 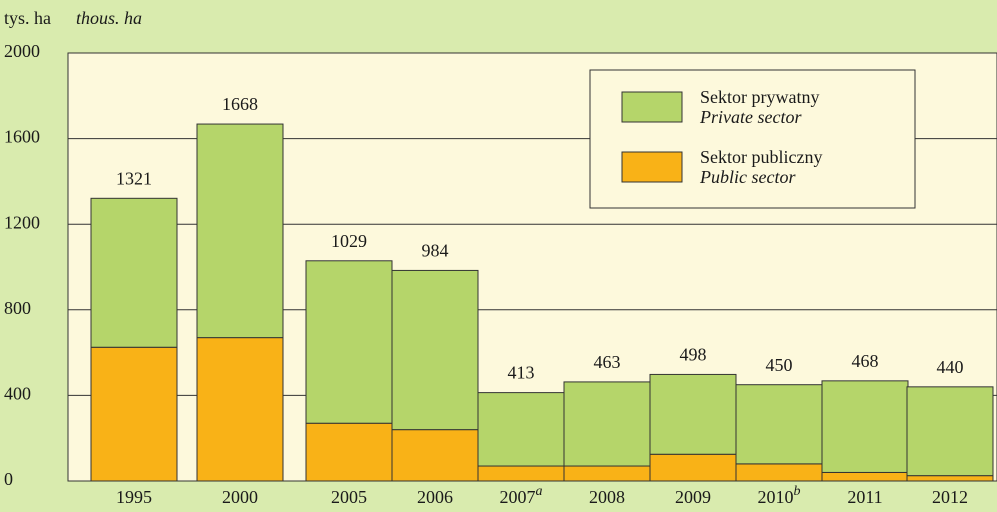 What do you see at coordinates (22, 222) in the screenshot?
I see `y-tick-label: 1200` at bounding box center [22, 222].